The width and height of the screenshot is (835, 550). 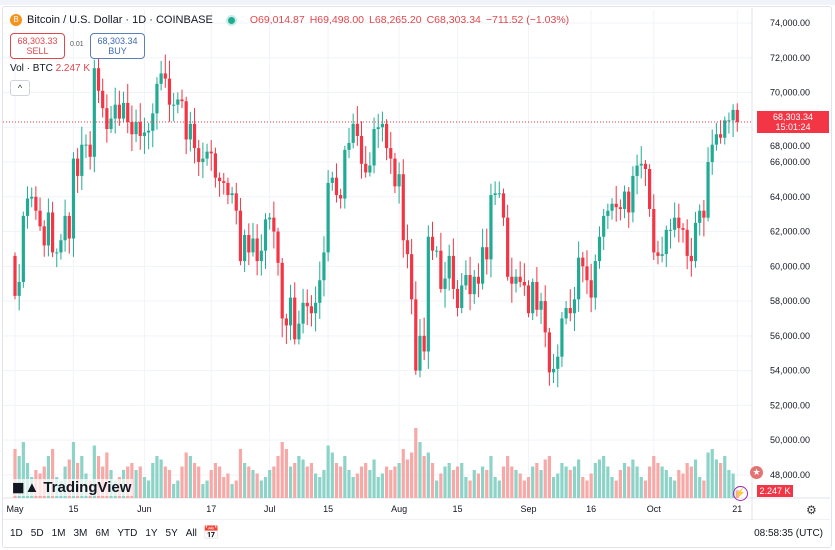 What do you see at coordinates (270, 509) in the screenshot?
I see `x-tick-label: Jul` at bounding box center [270, 509].